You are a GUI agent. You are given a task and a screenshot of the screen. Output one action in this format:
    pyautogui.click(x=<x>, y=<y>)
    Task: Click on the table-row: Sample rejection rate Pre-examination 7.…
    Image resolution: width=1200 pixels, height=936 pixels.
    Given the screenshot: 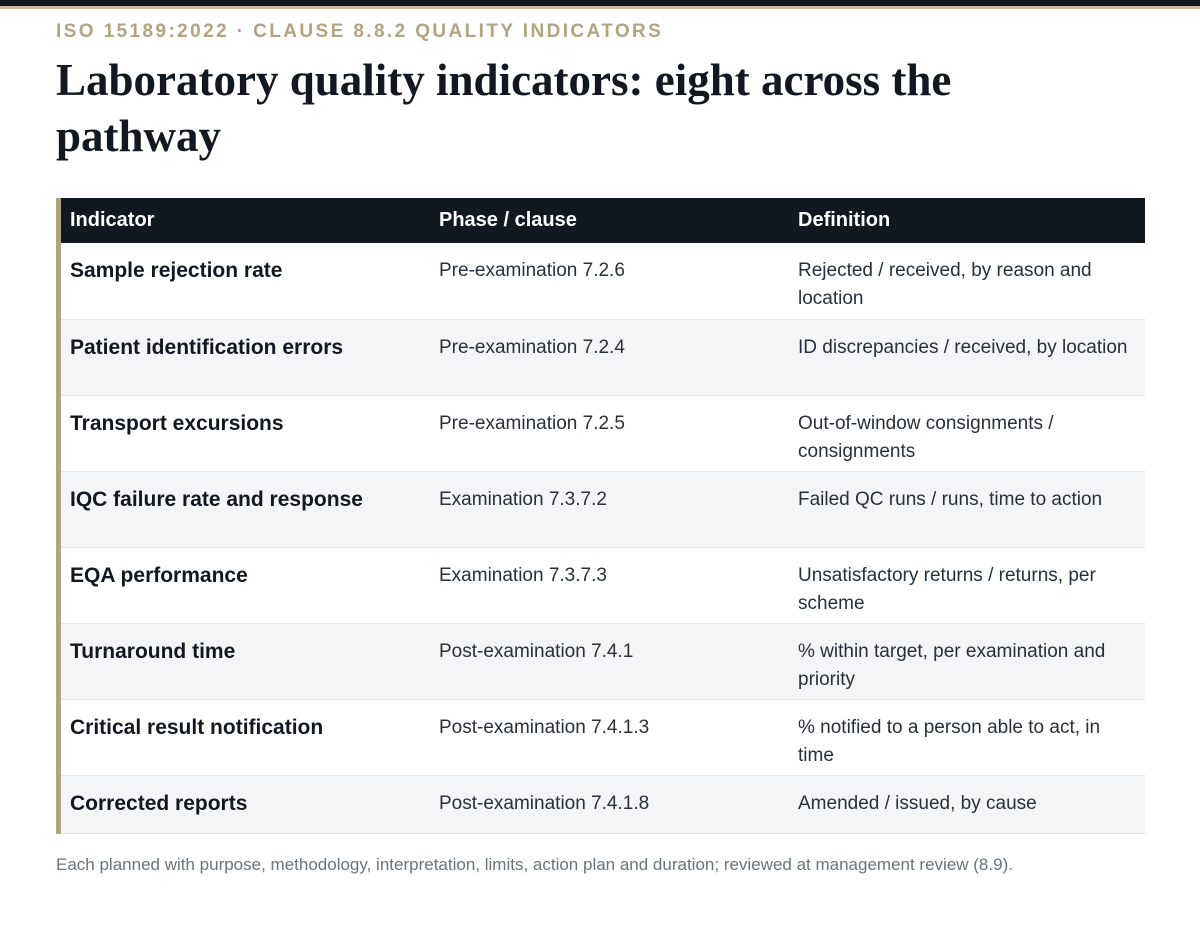 What is the action you would take?
    pyautogui.click(x=603, y=281)
    